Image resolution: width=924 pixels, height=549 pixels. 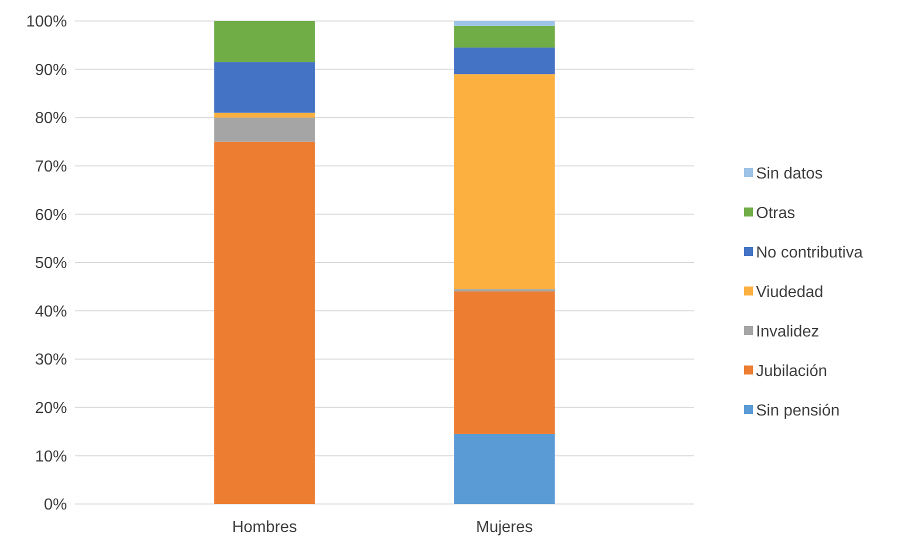 I want to click on legend-label: Invalidez, so click(x=788, y=332).